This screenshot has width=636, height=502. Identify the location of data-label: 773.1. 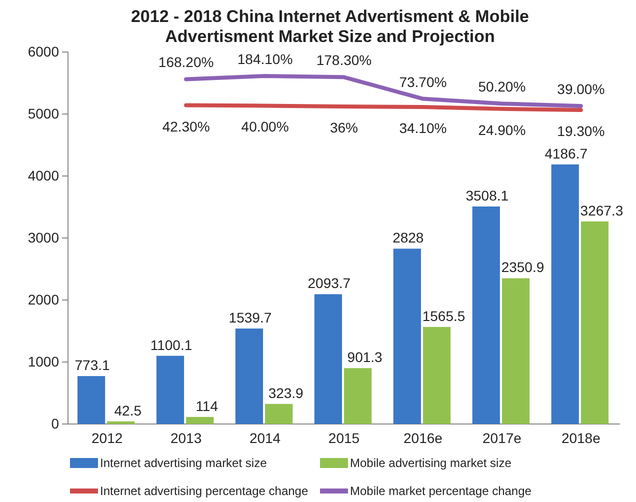
(92, 365).